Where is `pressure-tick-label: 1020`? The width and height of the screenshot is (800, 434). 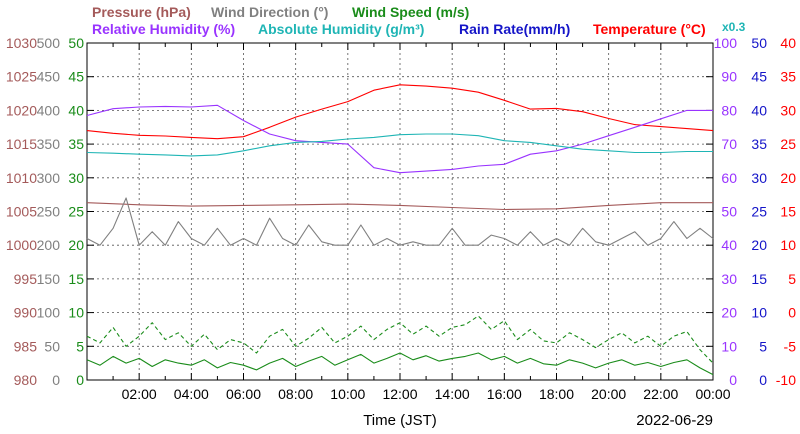 pressure-tick-label: 1020 is located at coordinates (21, 110).